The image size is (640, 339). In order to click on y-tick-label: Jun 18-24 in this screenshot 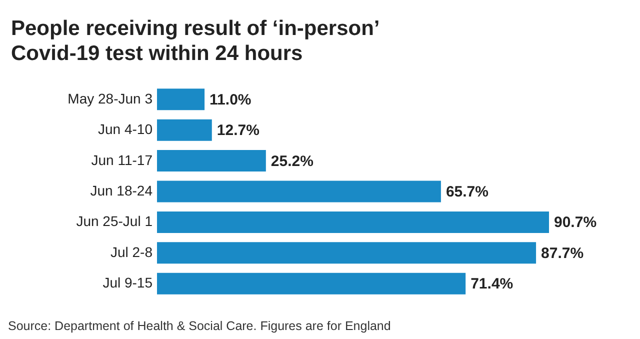, I will do `click(121, 190)`.